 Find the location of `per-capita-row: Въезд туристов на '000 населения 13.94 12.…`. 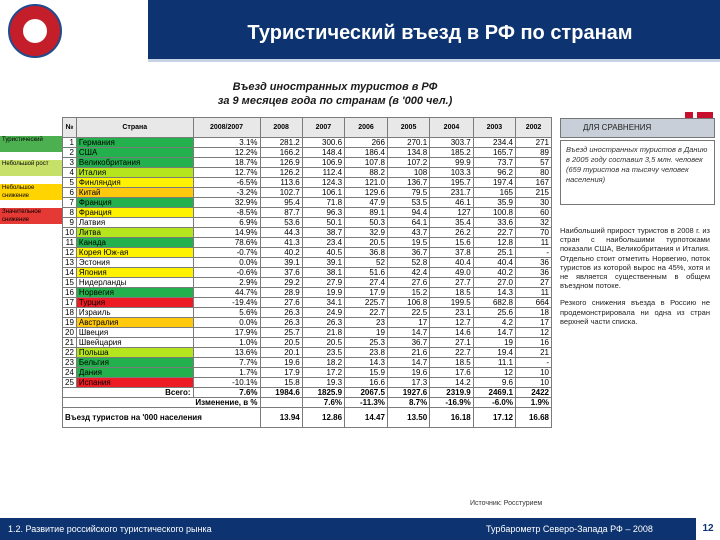

per-capita-row: Въезд туристов на '000 населения 13.94 12.… is located at coordinates (307, 417).